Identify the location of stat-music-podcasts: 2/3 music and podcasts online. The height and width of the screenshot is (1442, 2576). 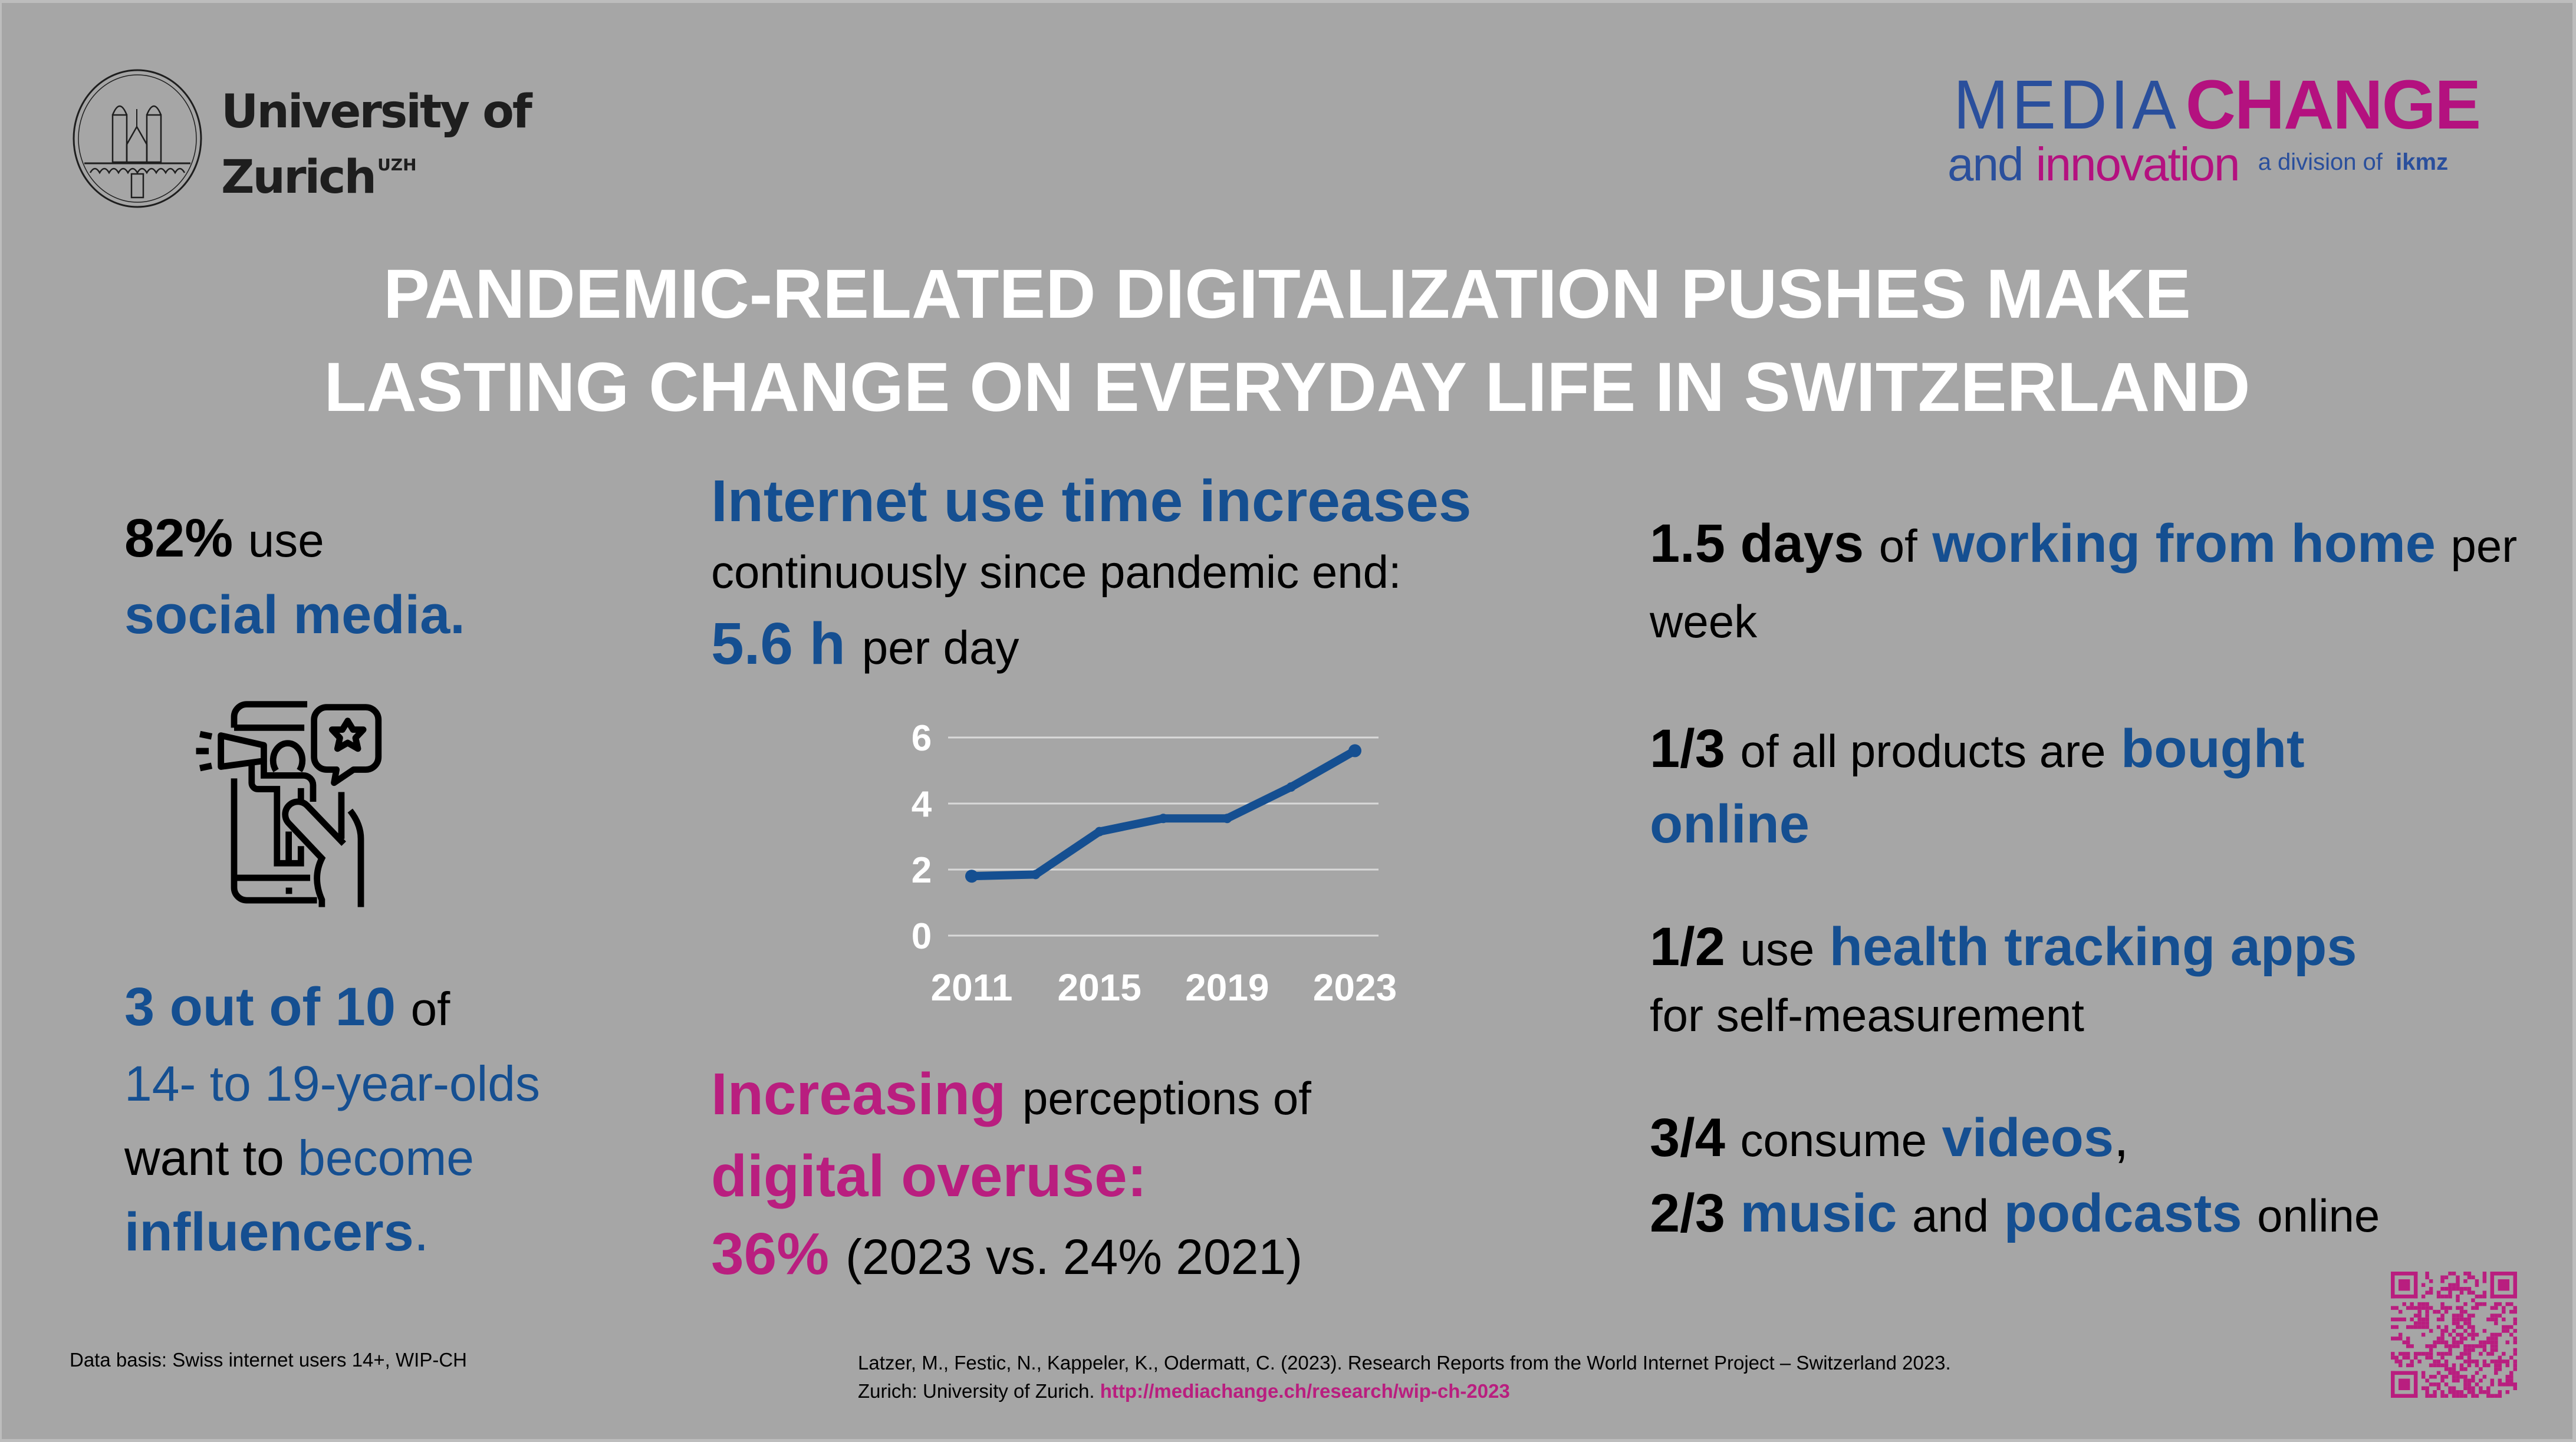
(2092, 1214).